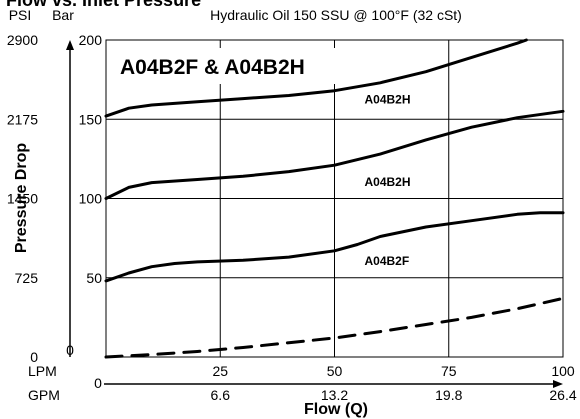 The image size is (580, 419). I want to click on psi-tick-label: 725, so click(27, 278).